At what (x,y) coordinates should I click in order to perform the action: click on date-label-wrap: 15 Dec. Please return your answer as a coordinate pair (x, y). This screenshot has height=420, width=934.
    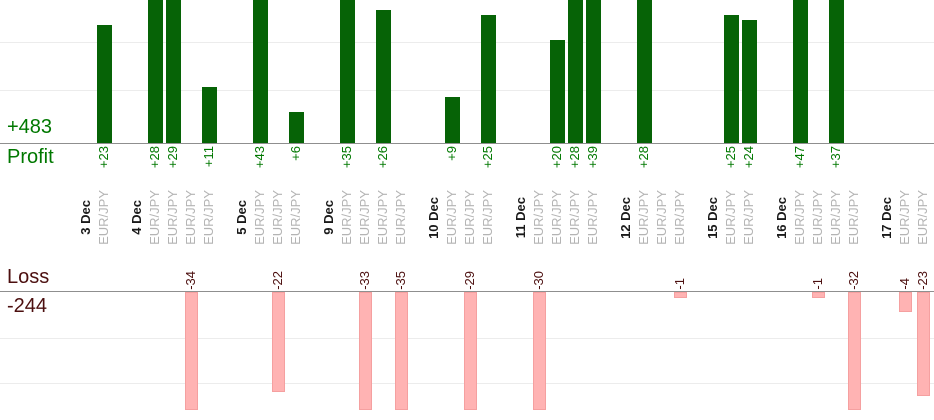
    Looking at the image, I should click on (713, 217).